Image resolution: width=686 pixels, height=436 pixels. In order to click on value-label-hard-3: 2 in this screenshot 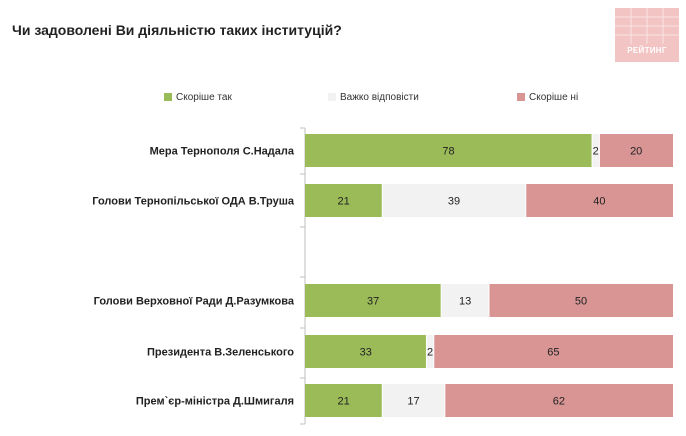, I will do `click(430, 353)`.